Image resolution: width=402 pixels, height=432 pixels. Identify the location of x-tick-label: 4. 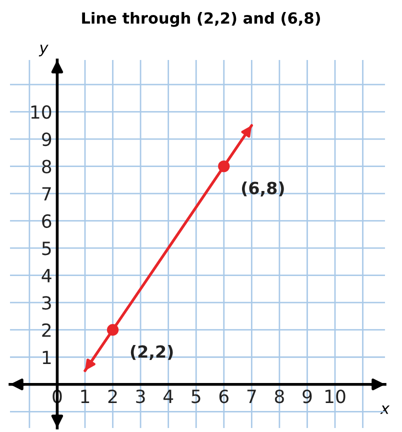
(168, 396).